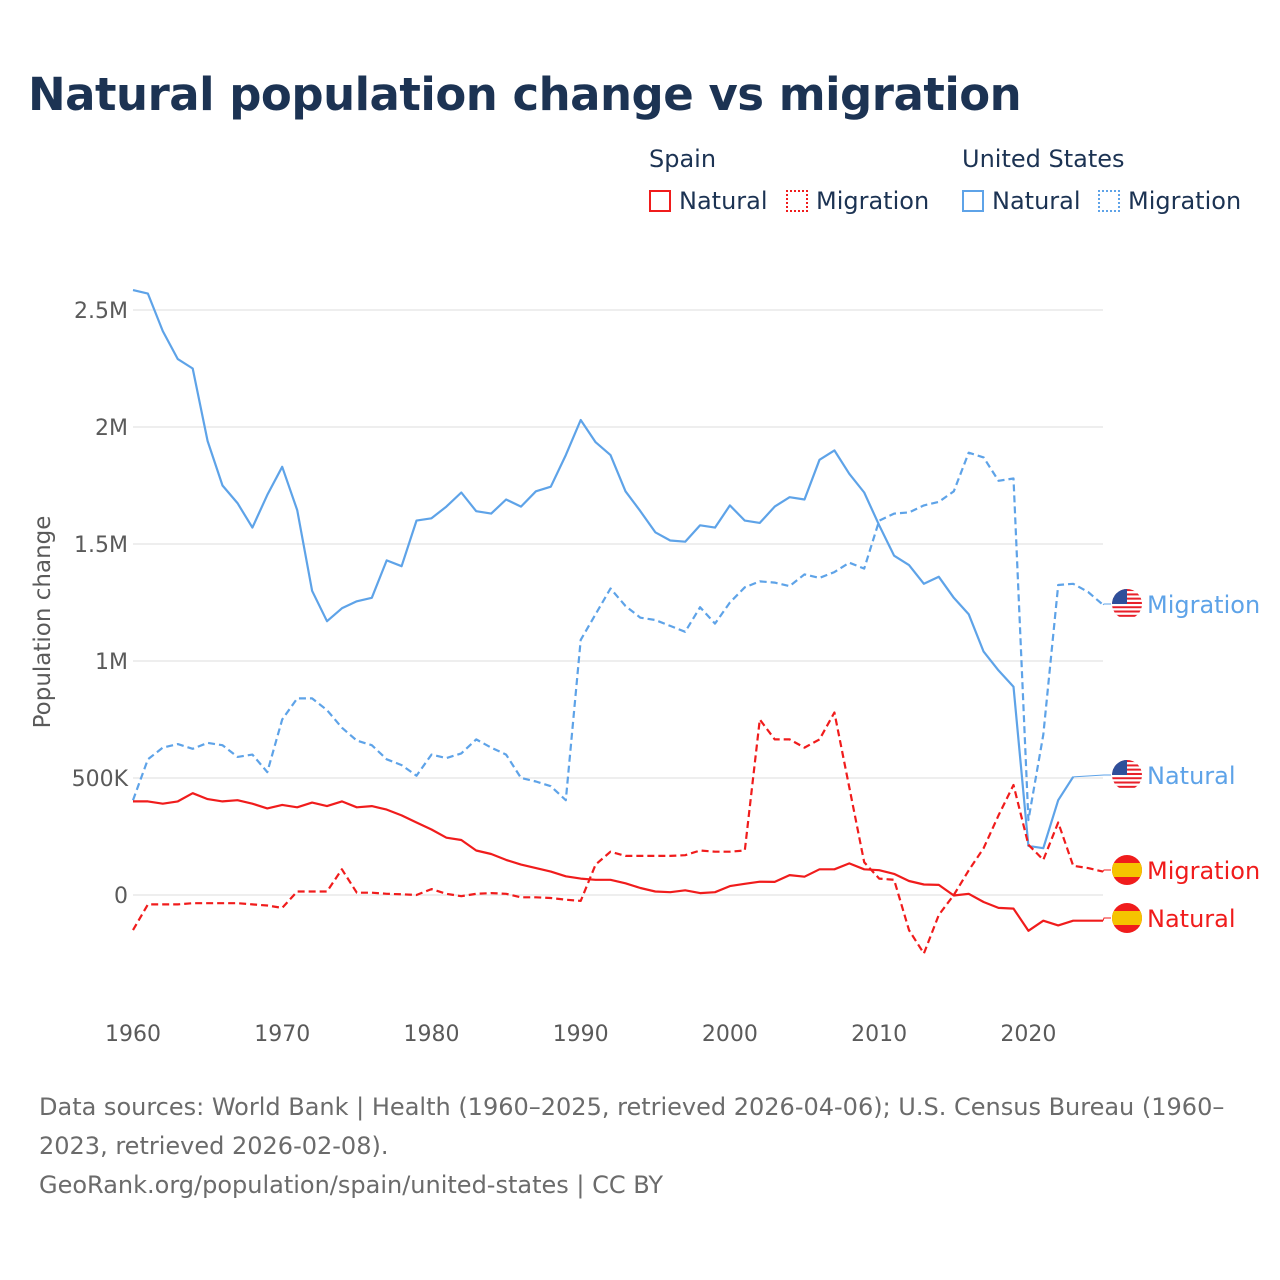  What do you see at coordinates (683, 159) in the screenshot?
I see `legend-group-title: Spain` at bounding box center [683, 159].